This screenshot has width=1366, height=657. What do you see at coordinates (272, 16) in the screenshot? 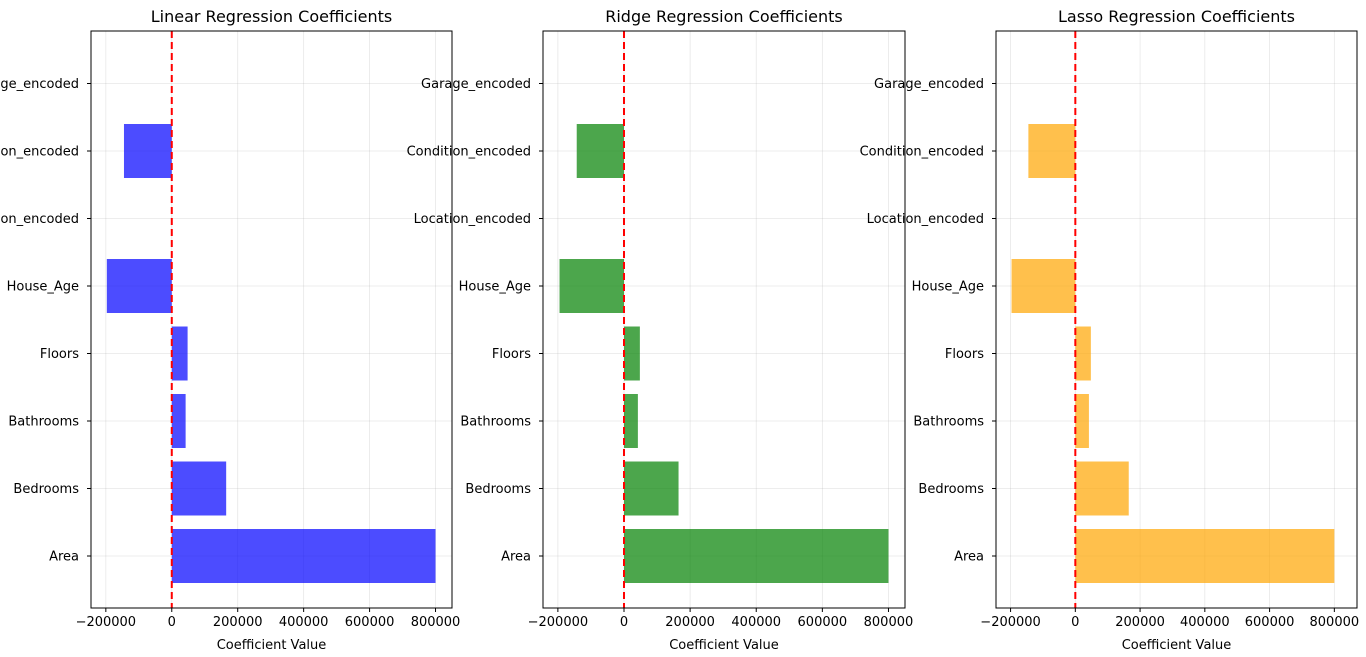
I see `chart-title: Linear Regression Coefficients` at bounding box center [272, 16].